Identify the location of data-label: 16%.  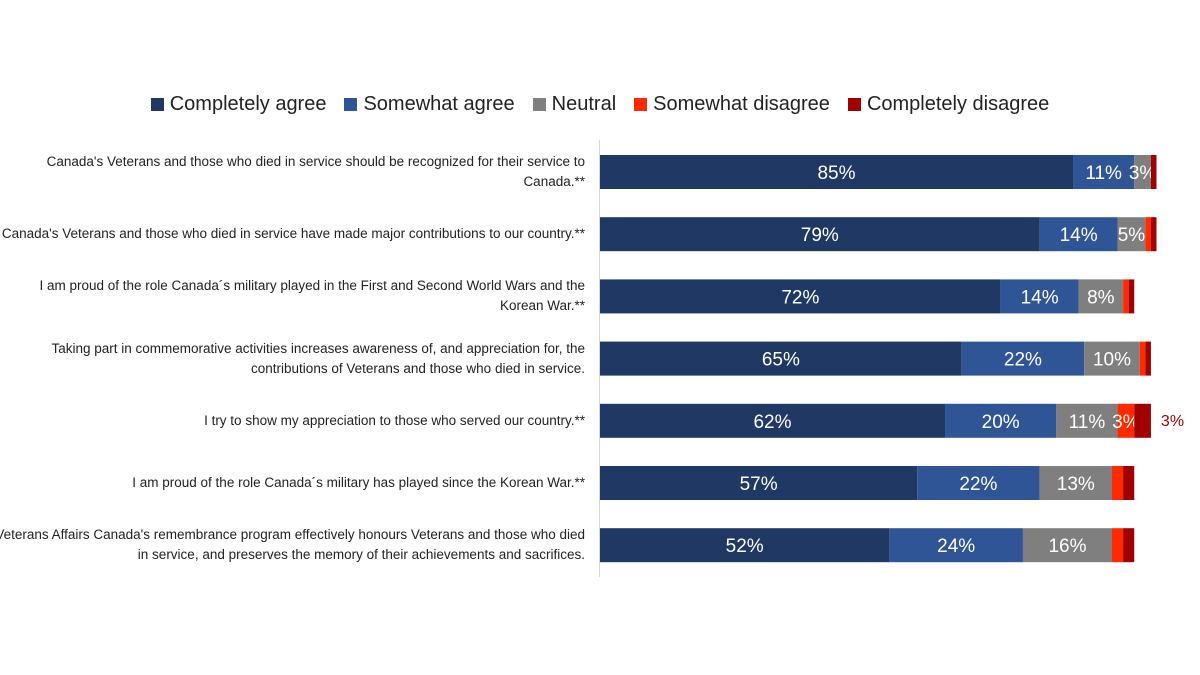
(1067, 546).